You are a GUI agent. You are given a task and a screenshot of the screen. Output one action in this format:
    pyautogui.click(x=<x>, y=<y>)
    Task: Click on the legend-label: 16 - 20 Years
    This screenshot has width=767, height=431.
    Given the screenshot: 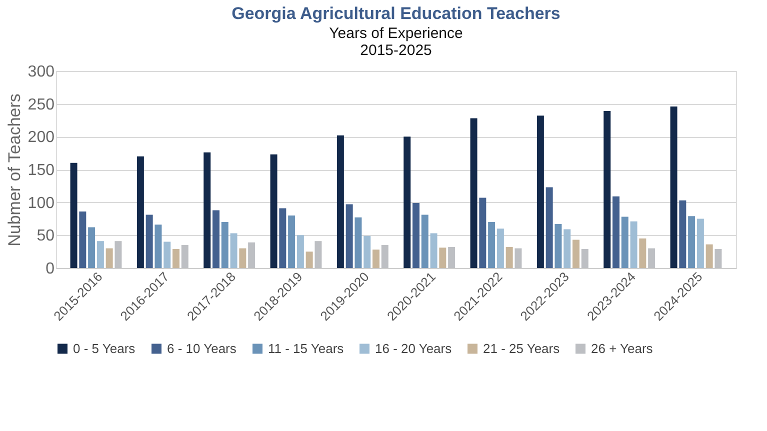 What is the action you would take?
    pyautogui.click(x=413, y=348)
    